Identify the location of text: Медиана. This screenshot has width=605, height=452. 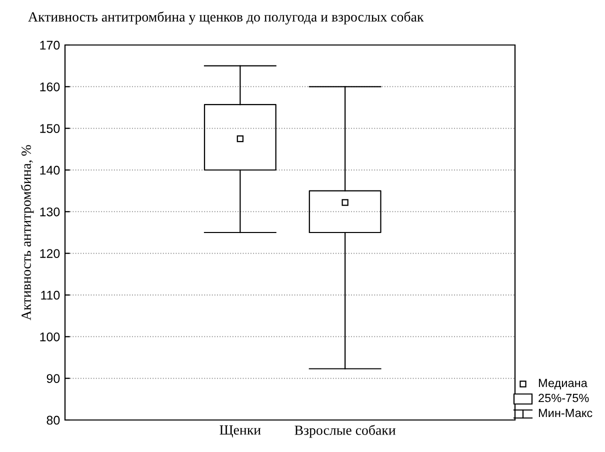
(563, 384).